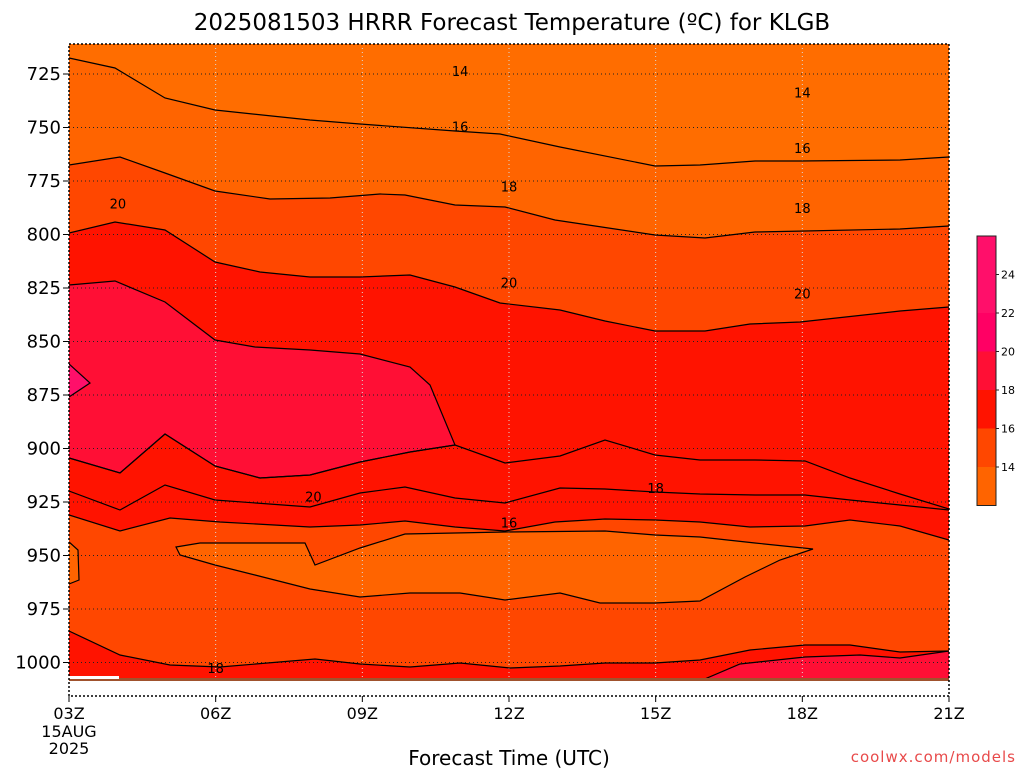 The height and width of the screenshot is (768, 1024). I want to click on y-tick-label: 900, so click(44, 449).